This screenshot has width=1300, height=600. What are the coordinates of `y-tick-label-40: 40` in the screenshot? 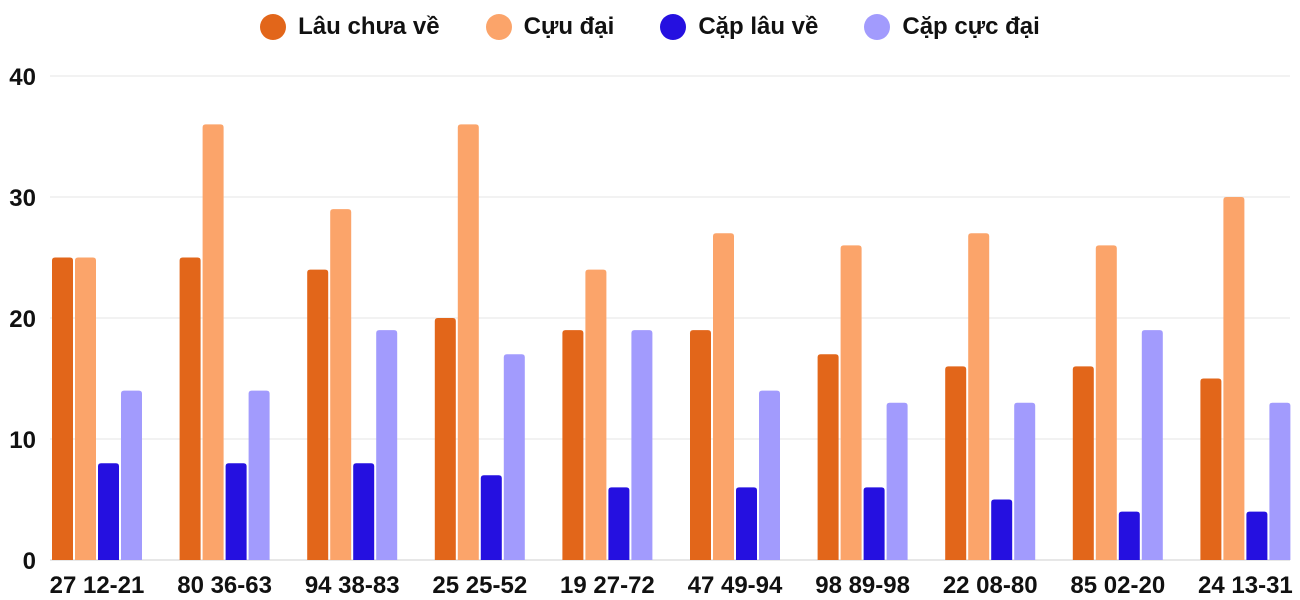 It's located at (22, 77).